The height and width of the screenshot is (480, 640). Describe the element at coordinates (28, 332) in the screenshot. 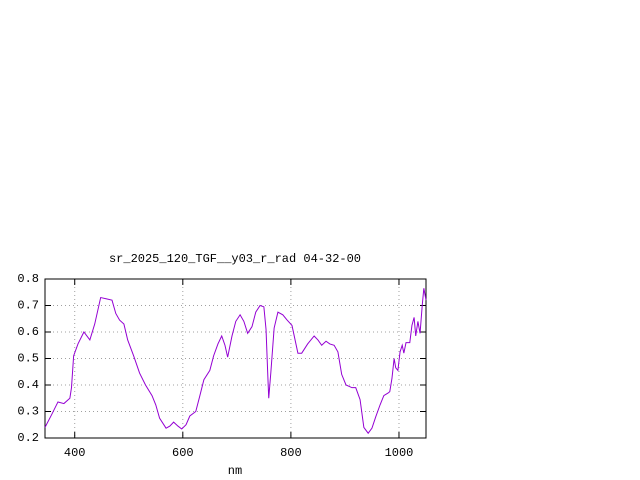

I see `y-tick-label: 0.6` at that location.